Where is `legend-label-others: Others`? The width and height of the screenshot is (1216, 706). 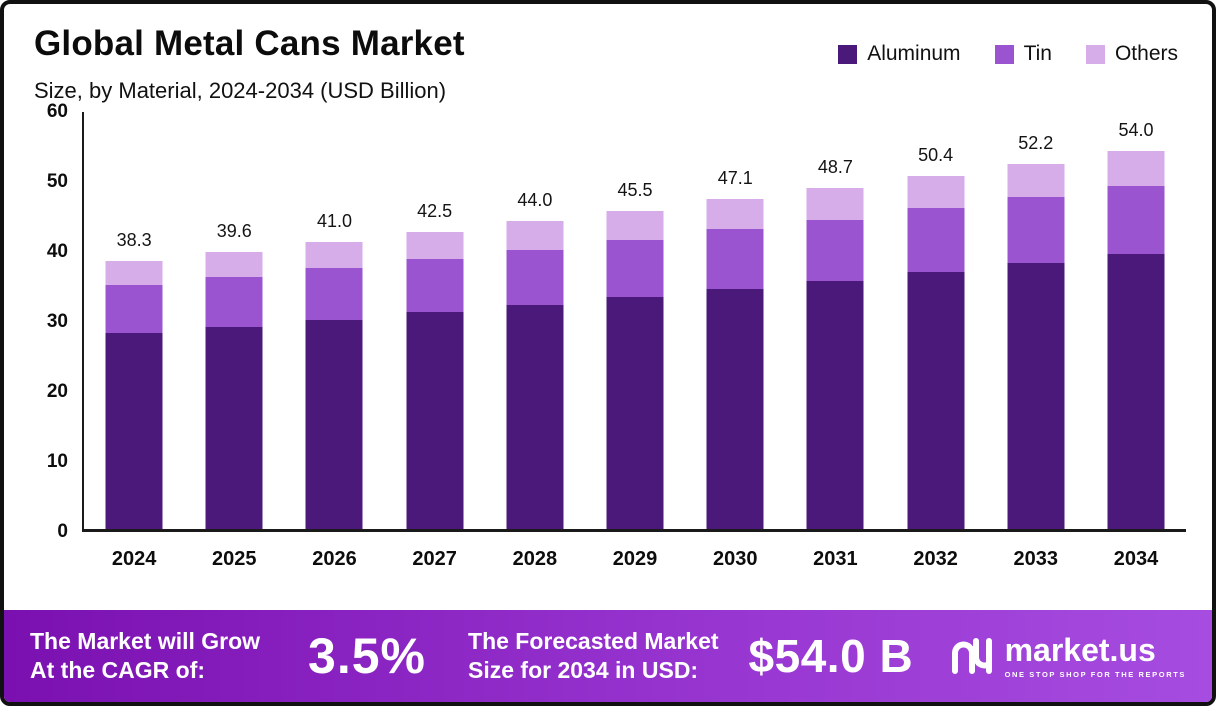 legend-label-others: Others is located at coordinates (1146, 53).